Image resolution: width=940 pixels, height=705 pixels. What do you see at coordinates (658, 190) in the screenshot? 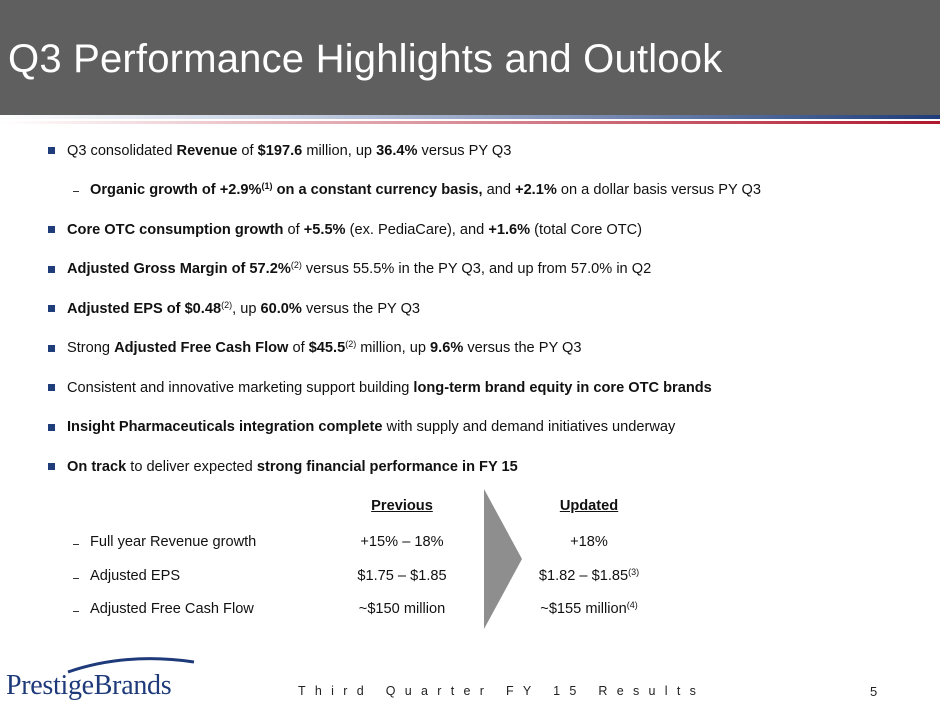
I see `text: on a dollar basis versus PY Q3` at bounding box center [658, 190].